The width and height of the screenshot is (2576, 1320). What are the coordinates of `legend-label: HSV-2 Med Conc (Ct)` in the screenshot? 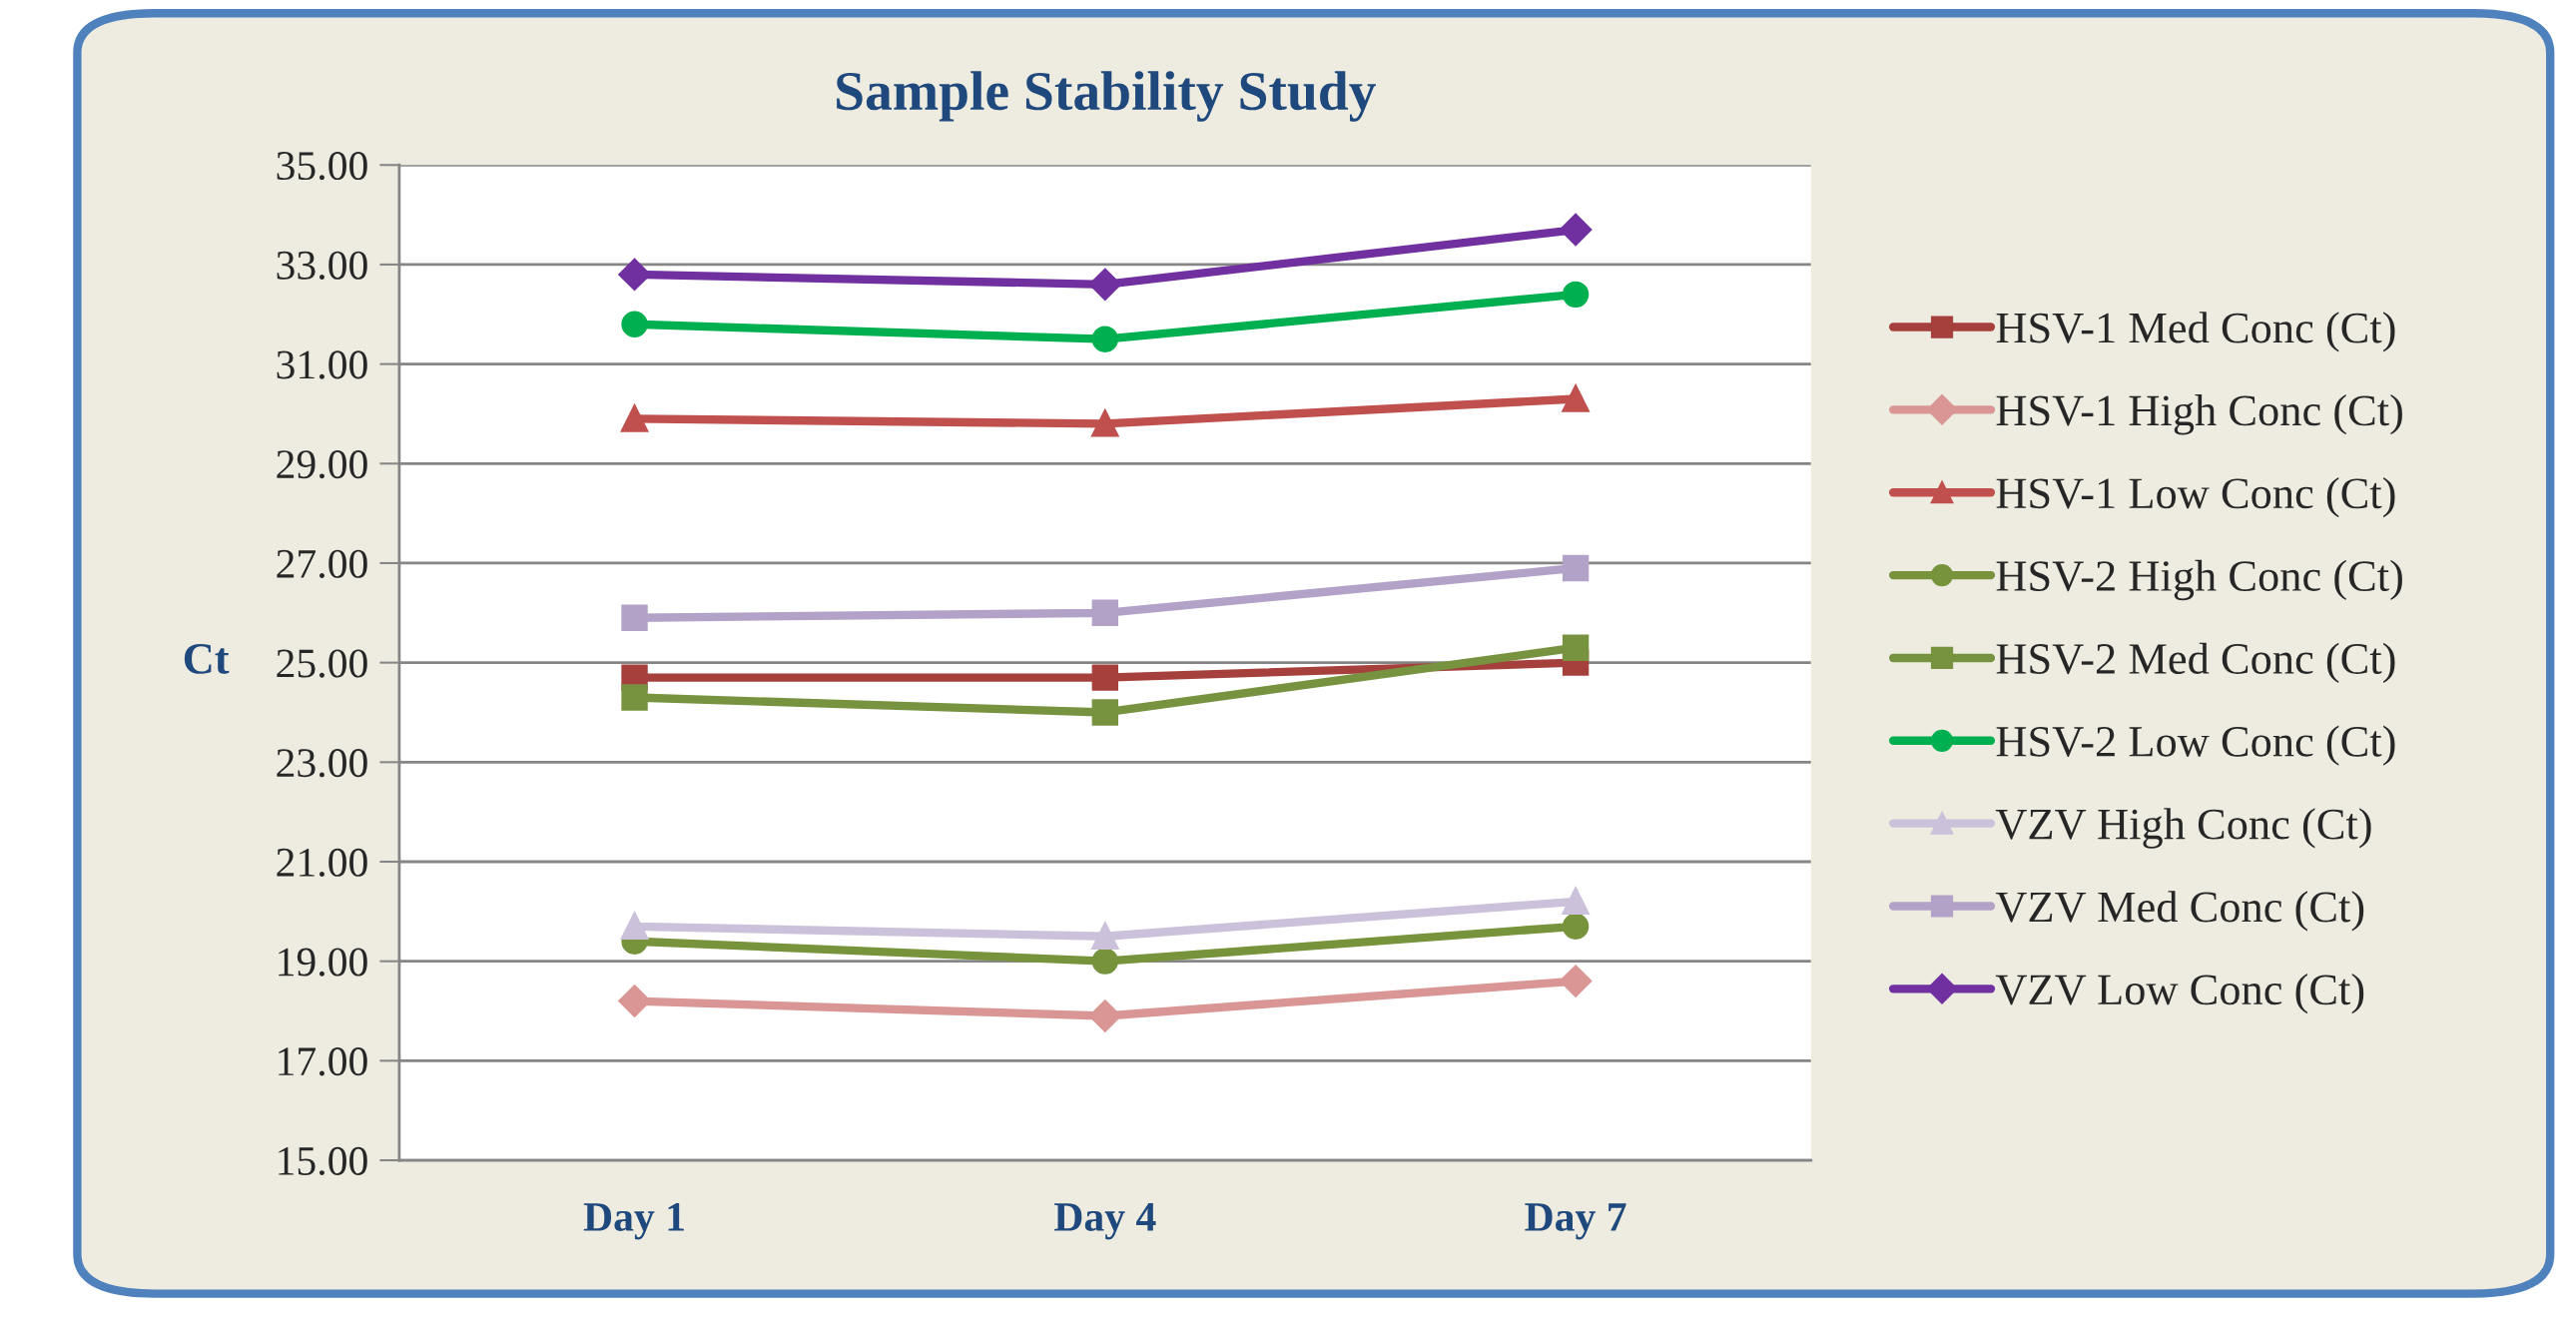 It's located at (2195, 662).